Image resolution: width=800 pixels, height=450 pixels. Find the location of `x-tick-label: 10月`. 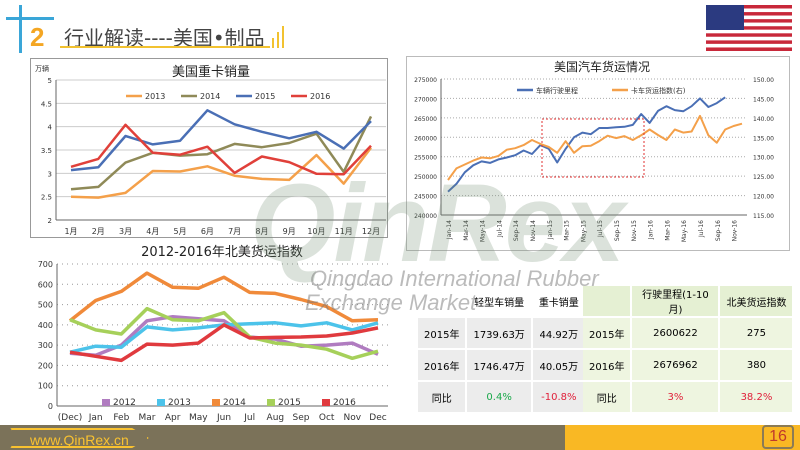

x-tick-label: 10月 is located at coordinates (316, 231).